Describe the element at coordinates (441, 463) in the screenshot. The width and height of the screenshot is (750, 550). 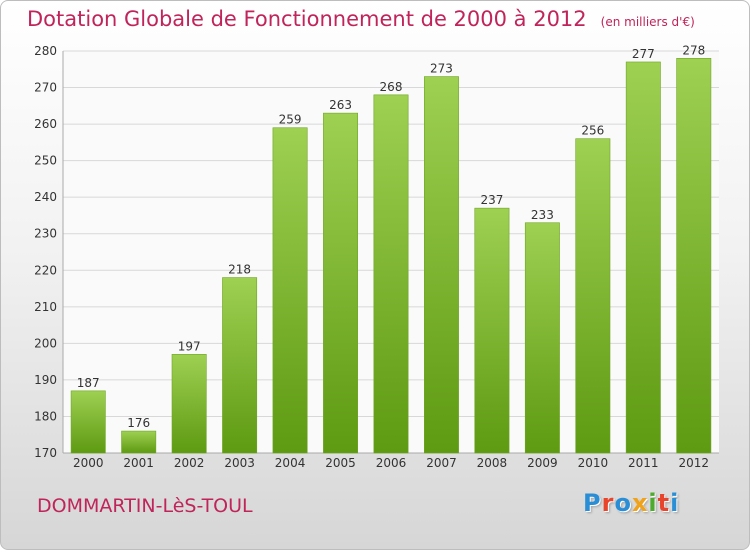
I see `x-tick-label: 2007` at that location.